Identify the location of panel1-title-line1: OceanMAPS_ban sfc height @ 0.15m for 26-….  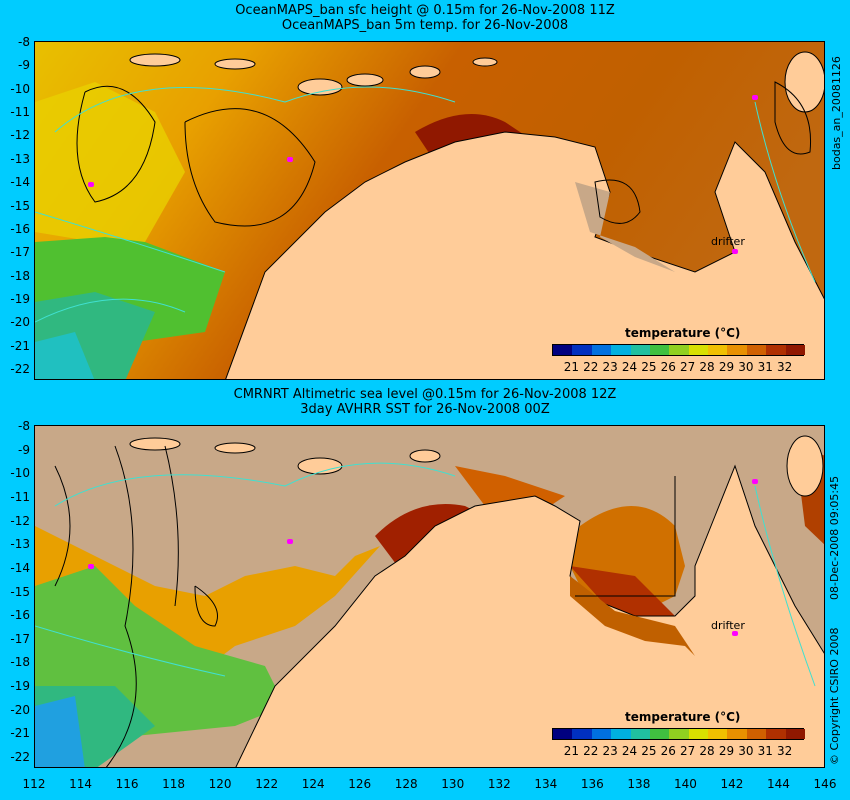
(425, 10).